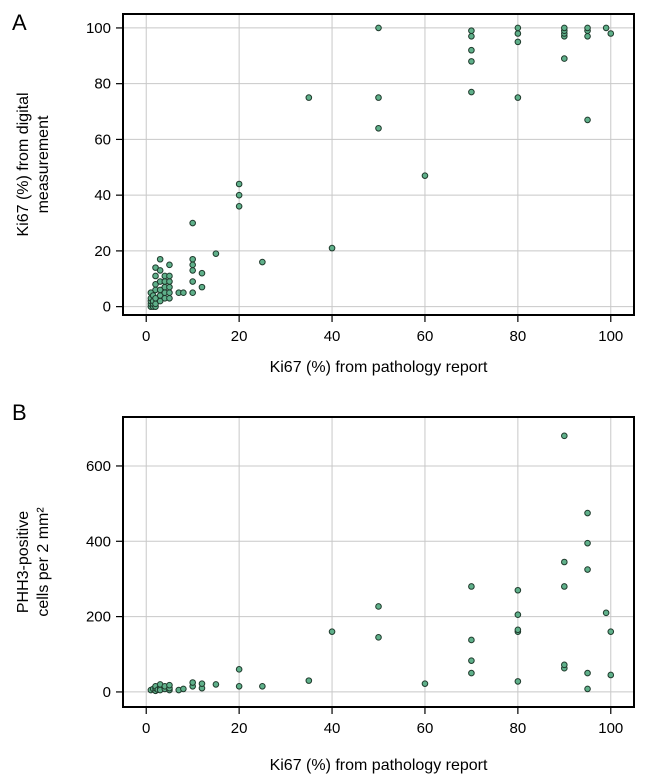  Describe the element at coordinates (98, 28) in the screenshot. I see `y-tick-label: 100` at that location.